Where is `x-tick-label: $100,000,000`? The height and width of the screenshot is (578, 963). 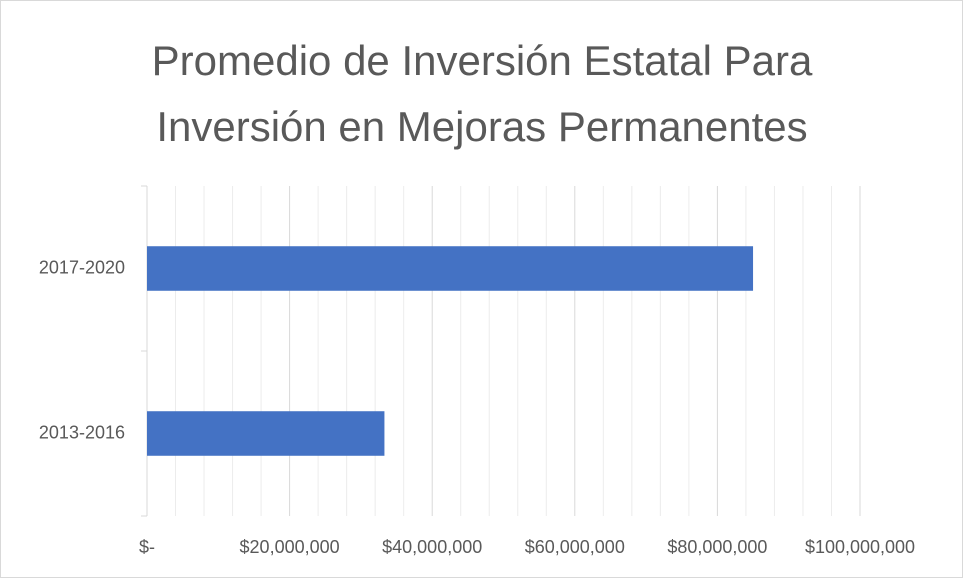
x-tick-label: $100,000,000 is located at coordinates (860, 547).